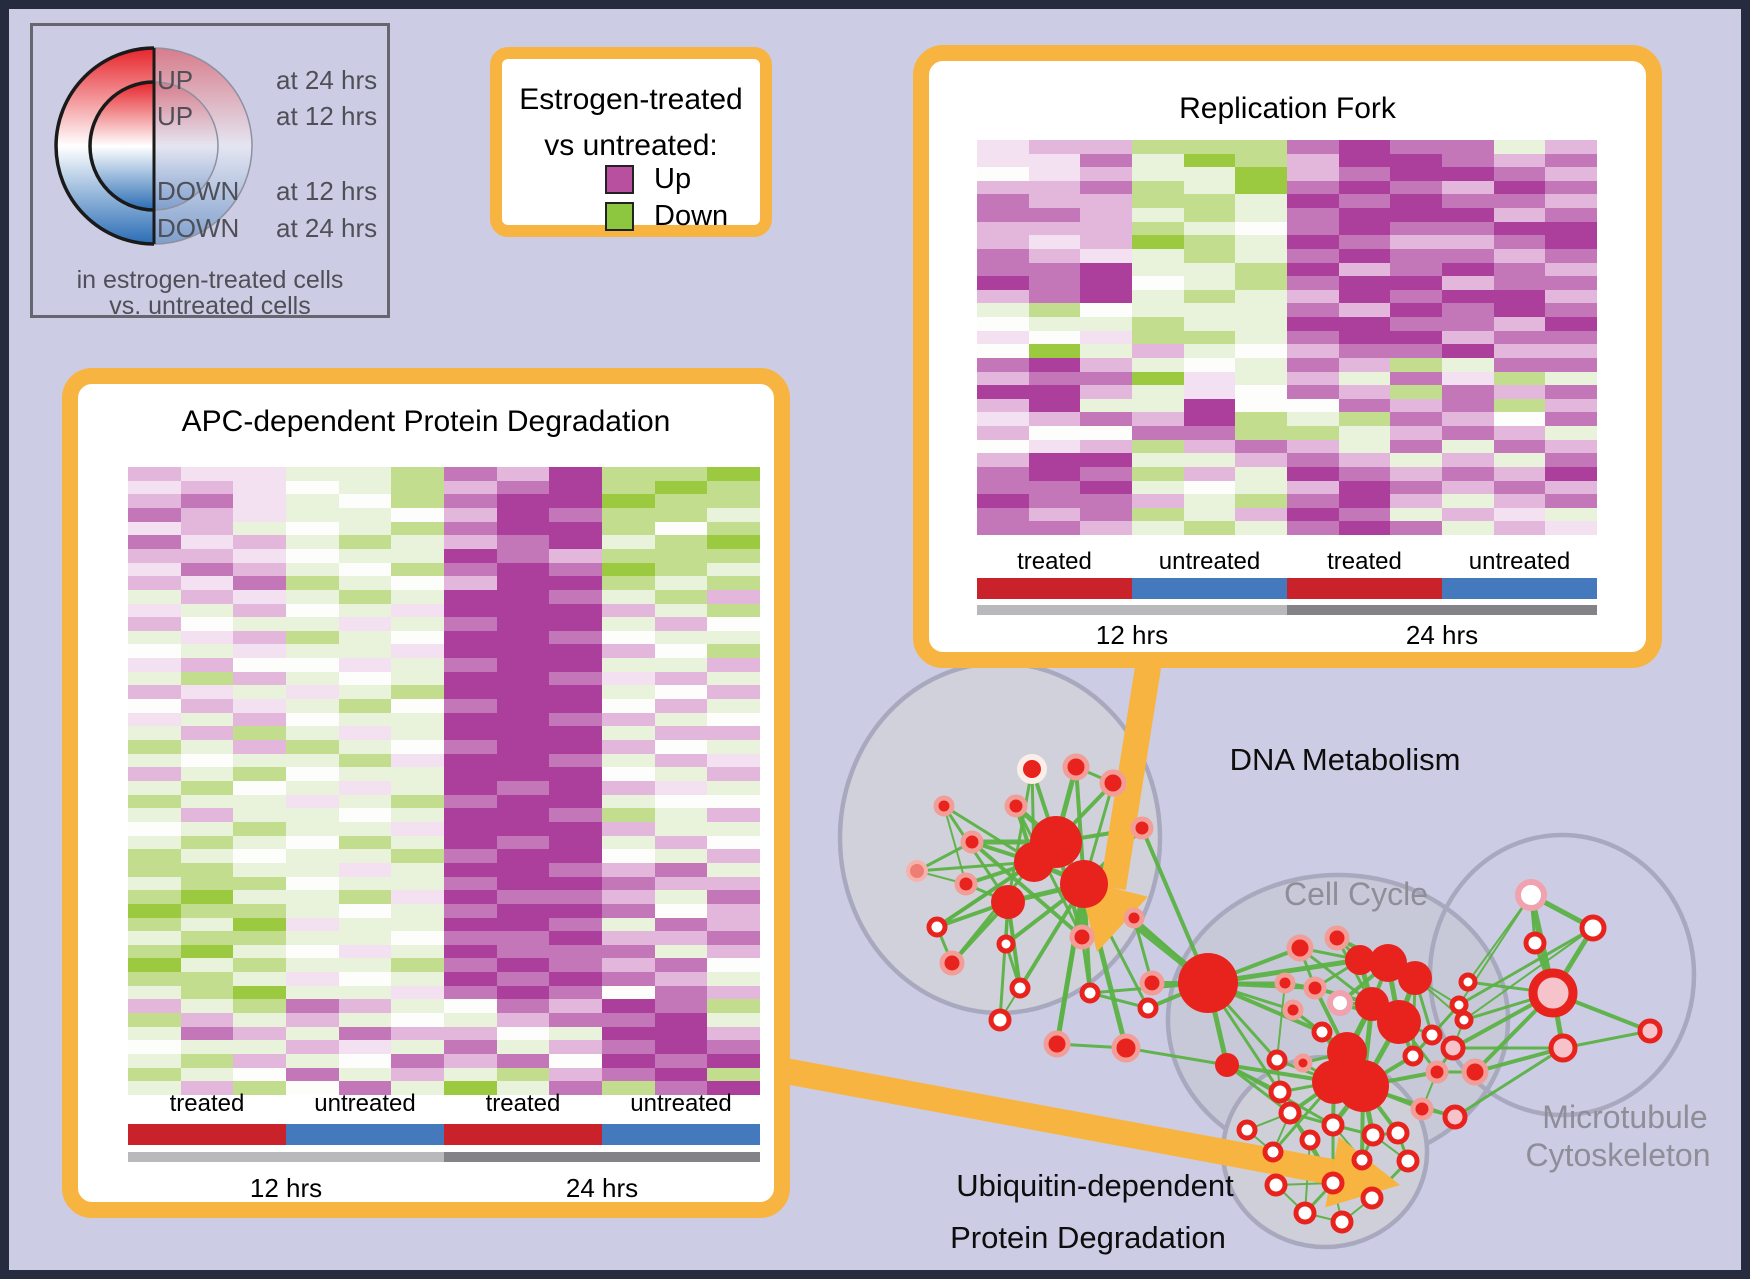 This screenshot has height=1279, width=1750. Describe the element at coordinates (207, 1134) in the screenshot. I see `treated-bar` at that location.